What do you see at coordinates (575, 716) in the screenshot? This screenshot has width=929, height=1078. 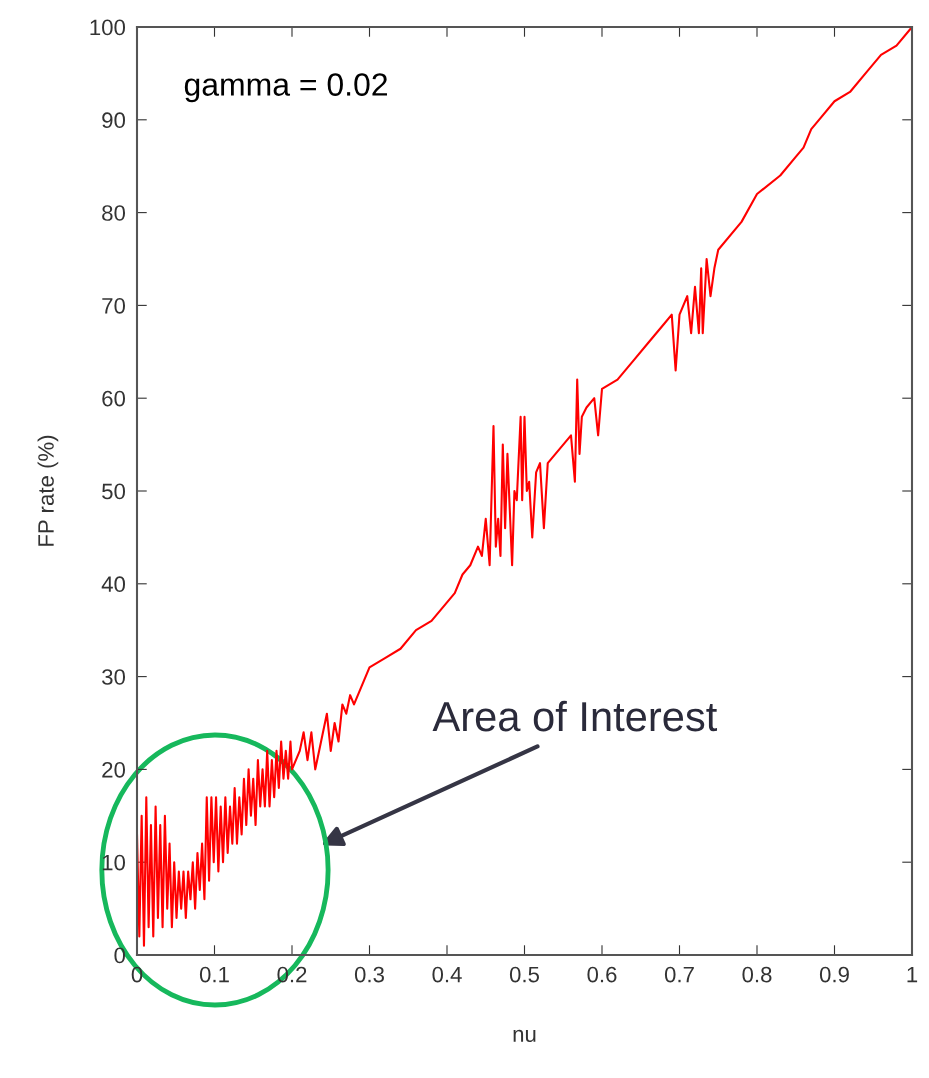 I see `annotation: Area of Interest` at bounding box center [575, 716].